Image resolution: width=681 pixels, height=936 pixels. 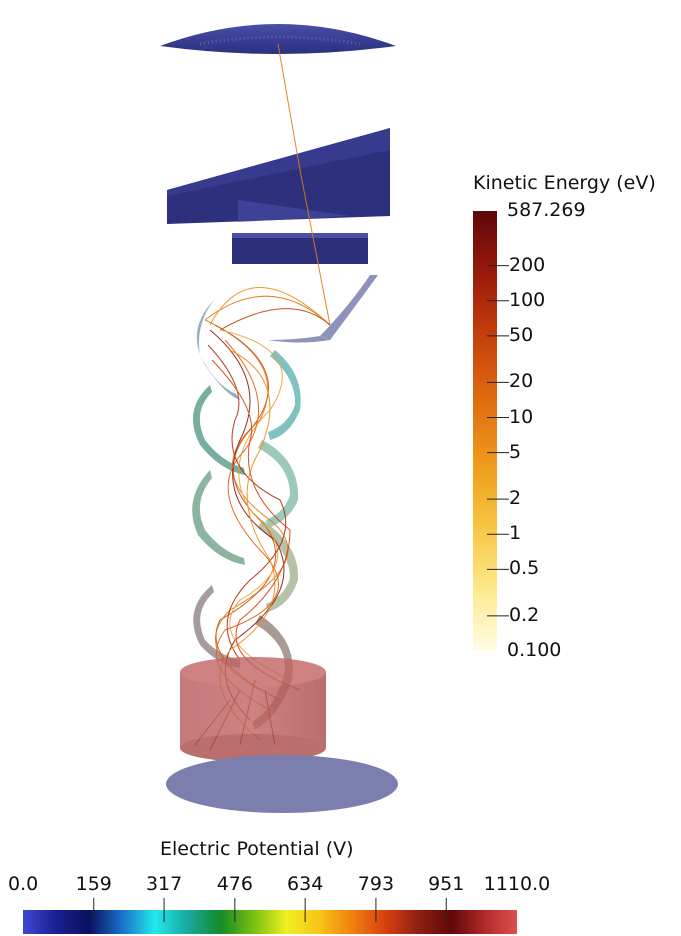 I want to click on kinetic-energy-tick-label: 587.269, so click(x=546, y=210).